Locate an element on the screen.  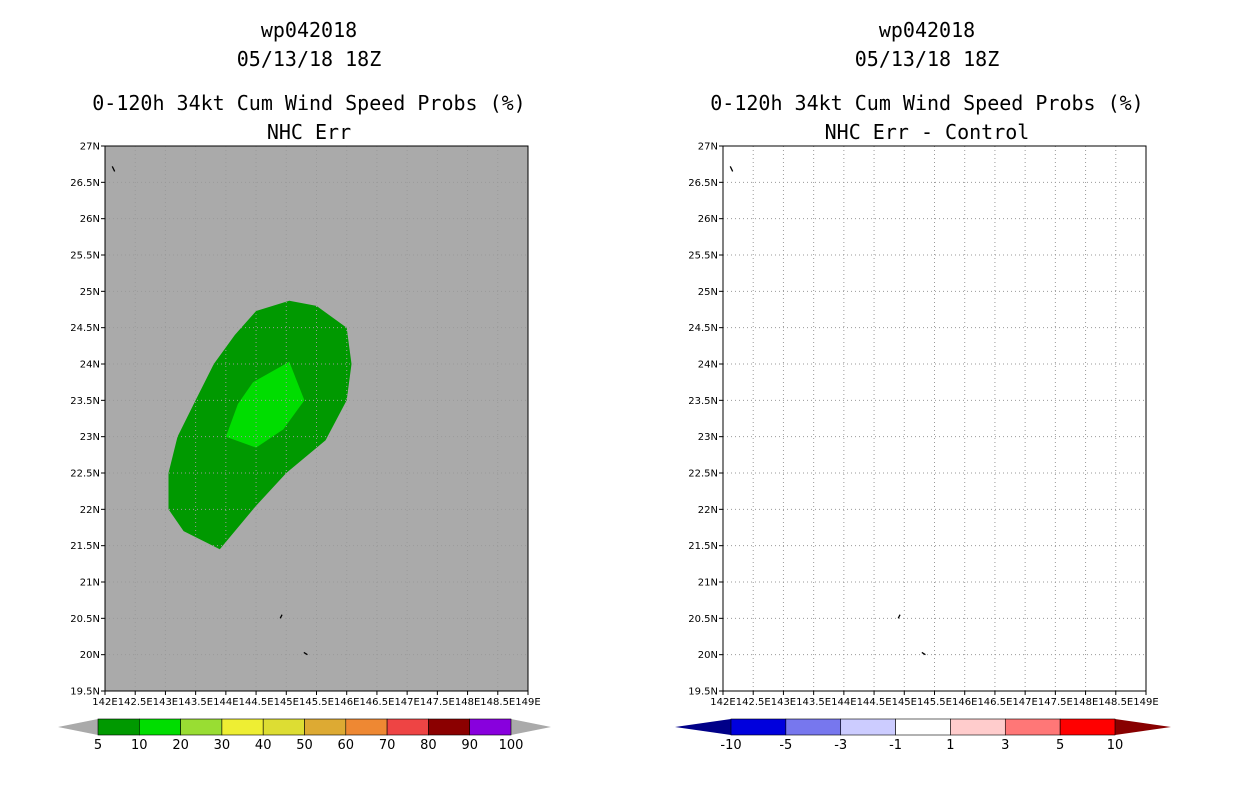
contour-10-percent is located at coordinates (265, 404).